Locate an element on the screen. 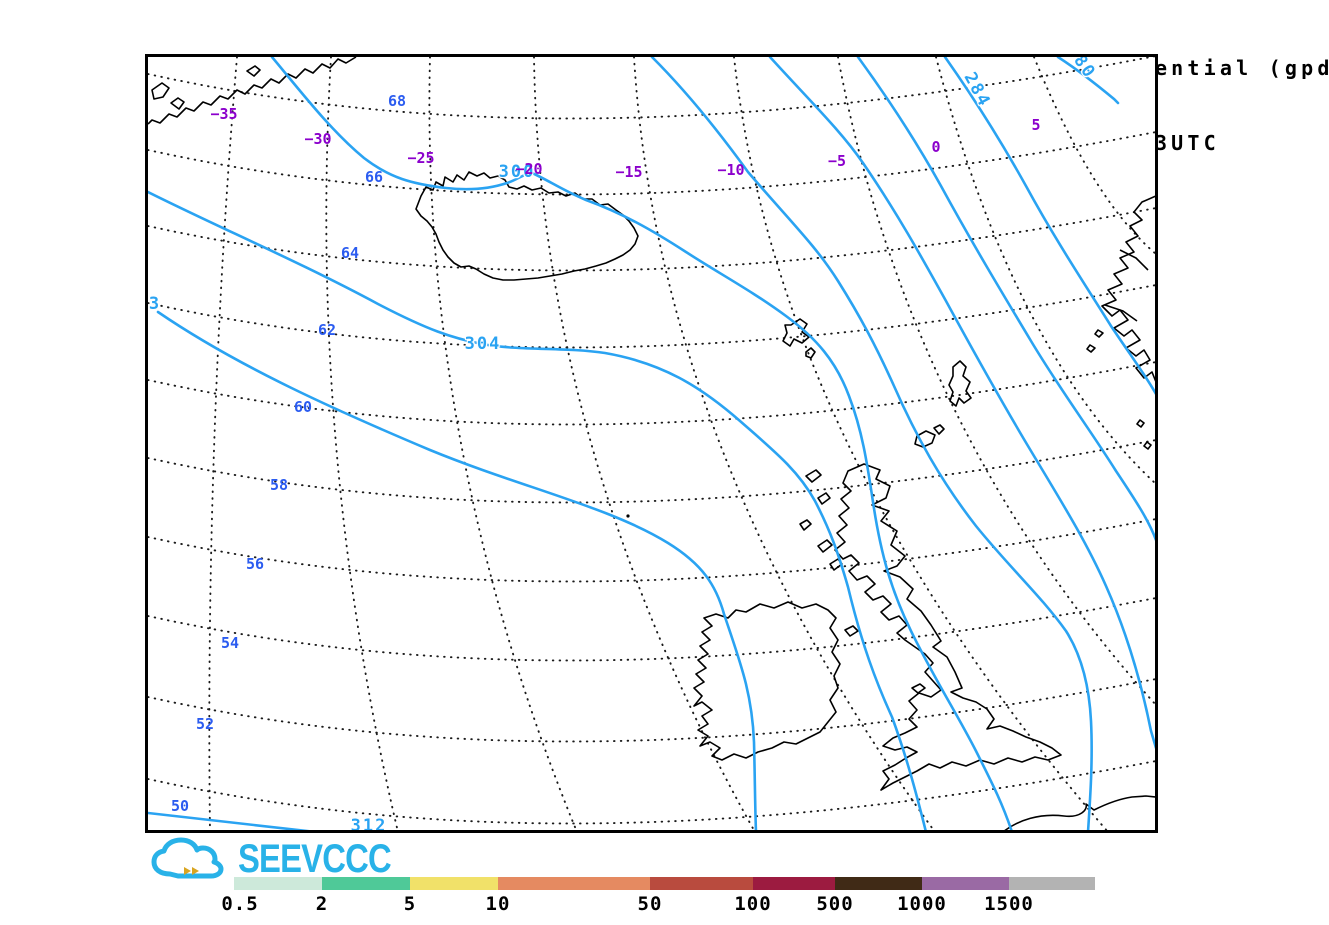 The height and width of the screenshot is (925, 1329). deposition-colorbar: 0.5 2 5 10 50 100 500 1000 1500 is located at coordinates (658, 896).